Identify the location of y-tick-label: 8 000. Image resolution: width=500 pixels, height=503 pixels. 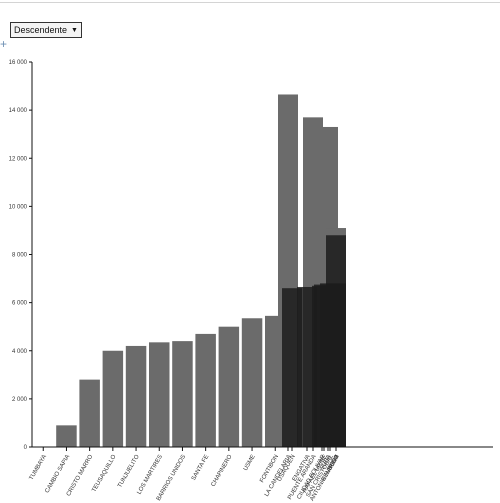
(20, 256).